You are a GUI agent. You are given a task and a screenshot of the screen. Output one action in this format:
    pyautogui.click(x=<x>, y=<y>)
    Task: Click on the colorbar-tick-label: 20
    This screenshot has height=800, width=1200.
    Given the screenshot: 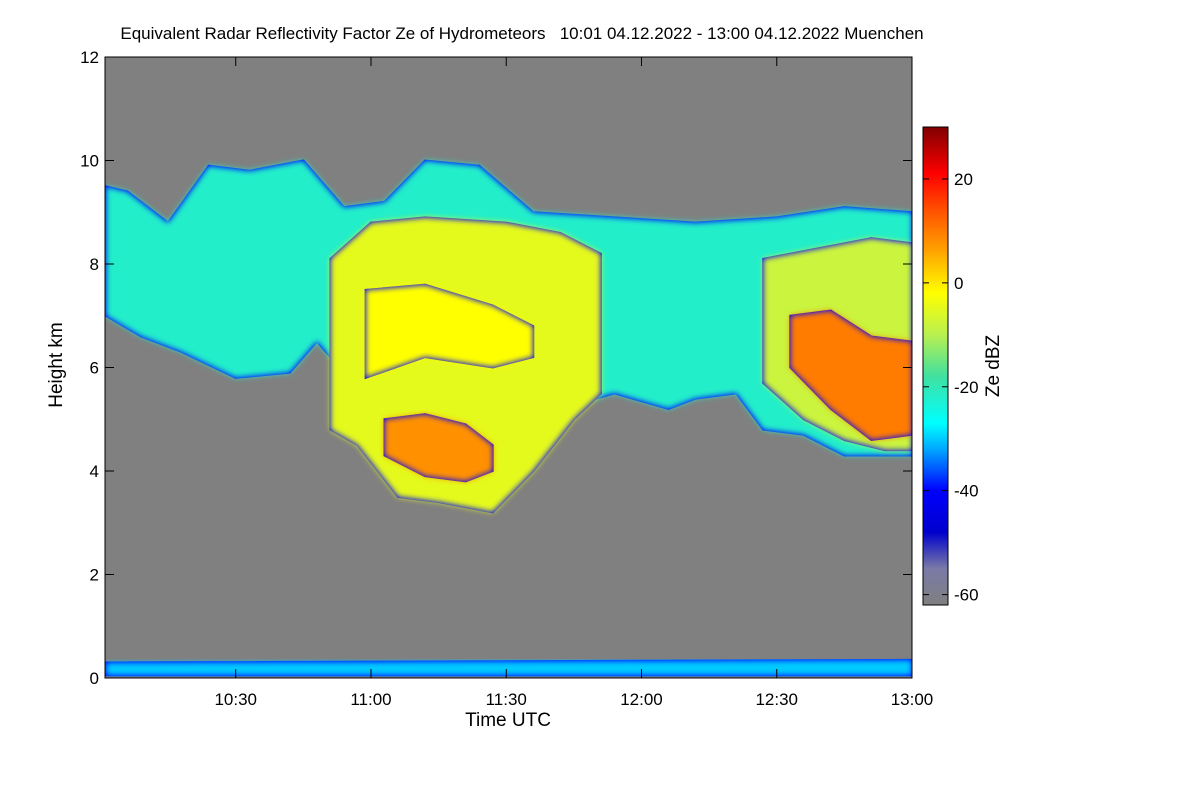 What is the action you would take?
    pyautogui.click(x=963, y=179)
    